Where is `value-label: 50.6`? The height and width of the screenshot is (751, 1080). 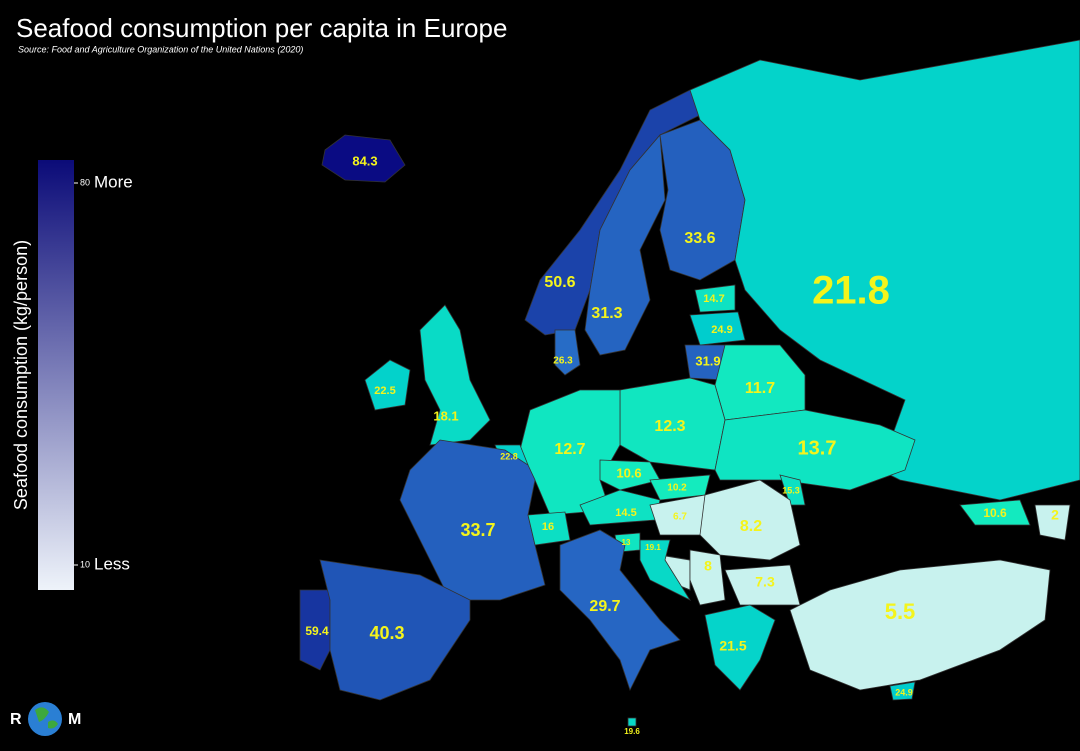 value-label: 50.6 is located at coordinates (559, 282).